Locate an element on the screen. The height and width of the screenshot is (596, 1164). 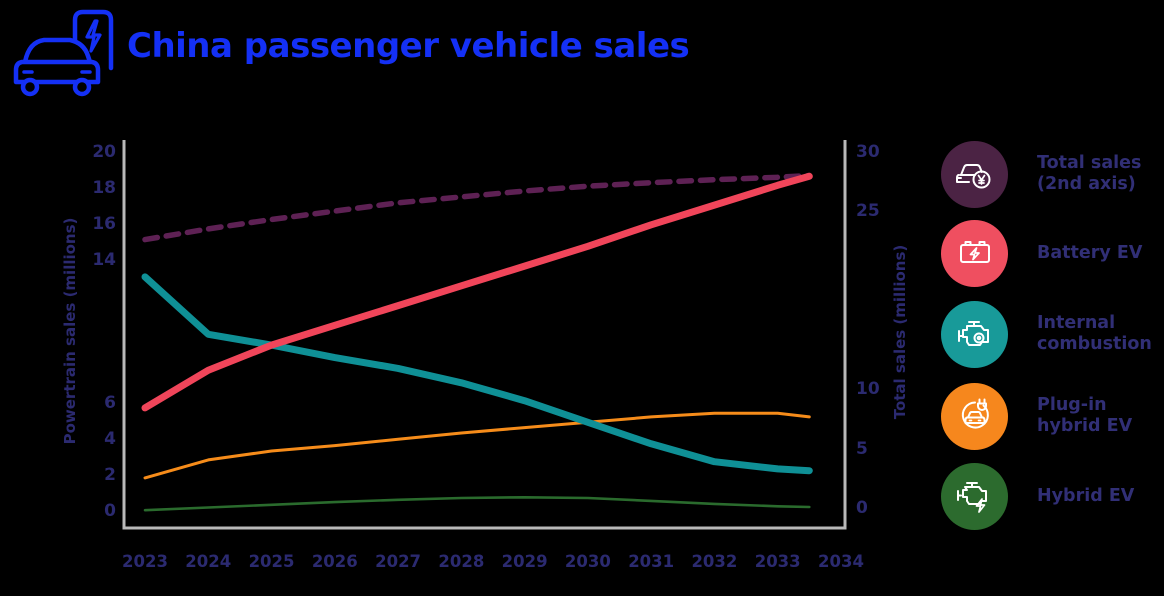
legend-item-hybrid-ev: Hybrid EV is located at coordinates (1037, 496).